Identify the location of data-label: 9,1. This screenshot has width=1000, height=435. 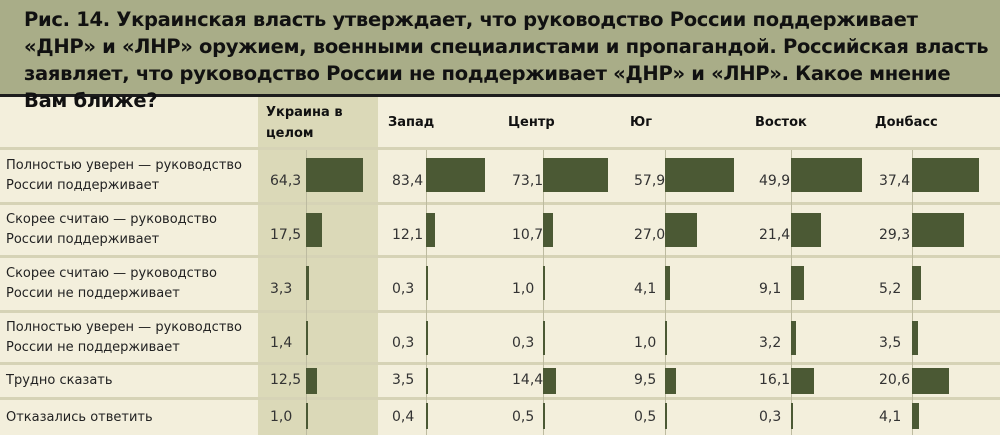
(770, 289).